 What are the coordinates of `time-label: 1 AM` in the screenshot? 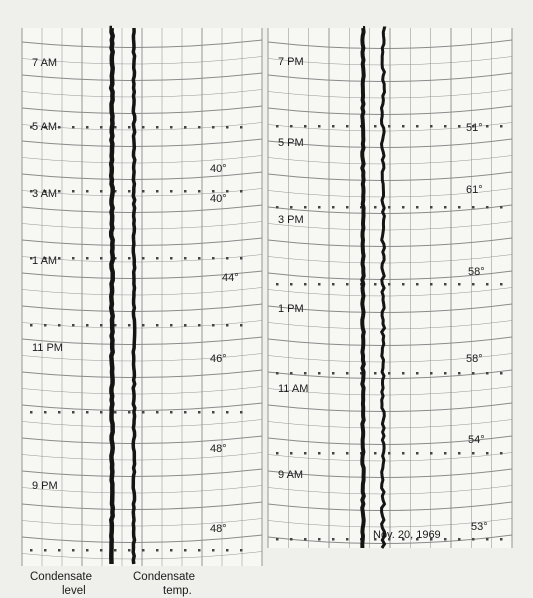 It's located at (44, 261).